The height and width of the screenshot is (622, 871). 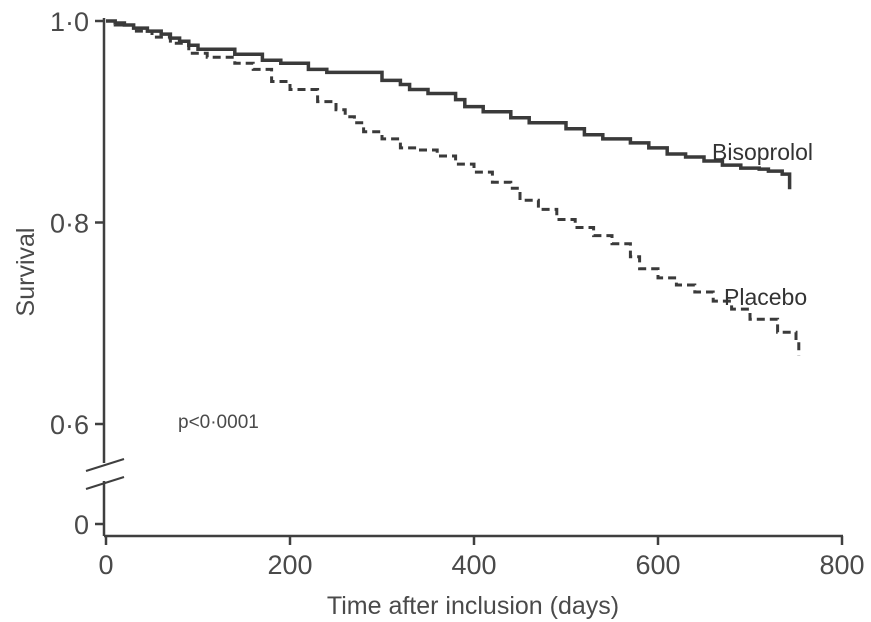 What do you see at coordinates (473, 606) in the screenshot?
I see `x-axis-title: Time after inclusion (days)` at bounding box center [473, 606].